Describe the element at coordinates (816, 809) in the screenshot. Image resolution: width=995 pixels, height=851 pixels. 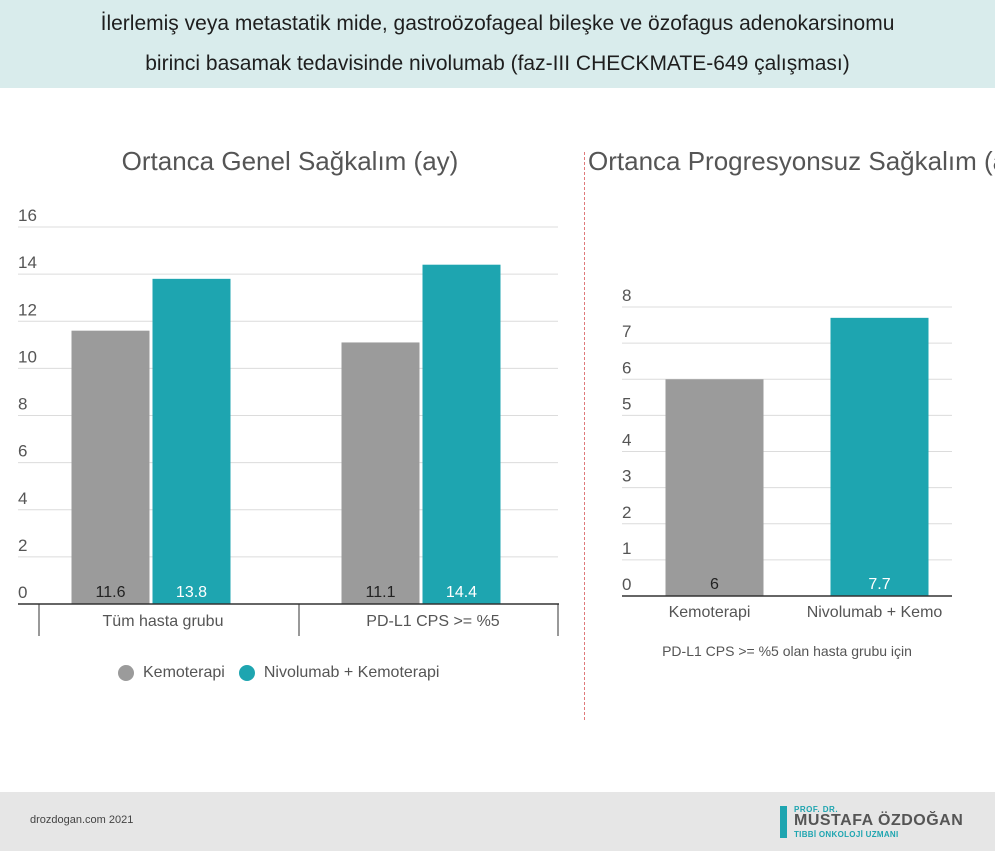
I see `logo-title: PROF. DR.` at that location.